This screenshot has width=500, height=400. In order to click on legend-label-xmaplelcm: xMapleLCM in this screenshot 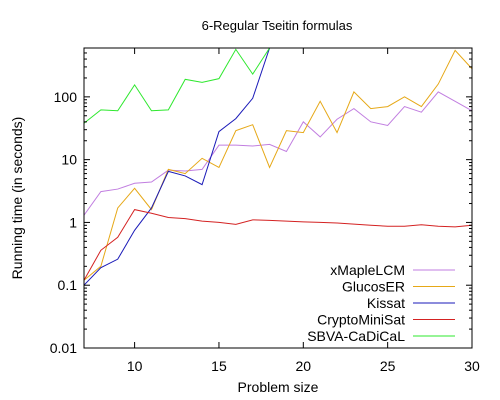, I will do `click(367, 270)`.